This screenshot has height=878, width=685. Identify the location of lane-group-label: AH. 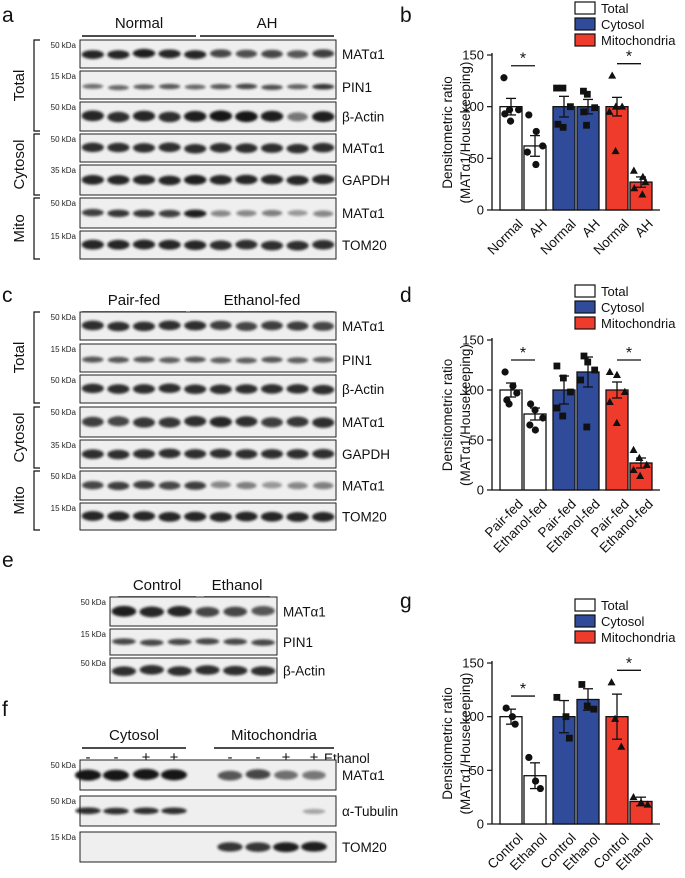
(267, 23).